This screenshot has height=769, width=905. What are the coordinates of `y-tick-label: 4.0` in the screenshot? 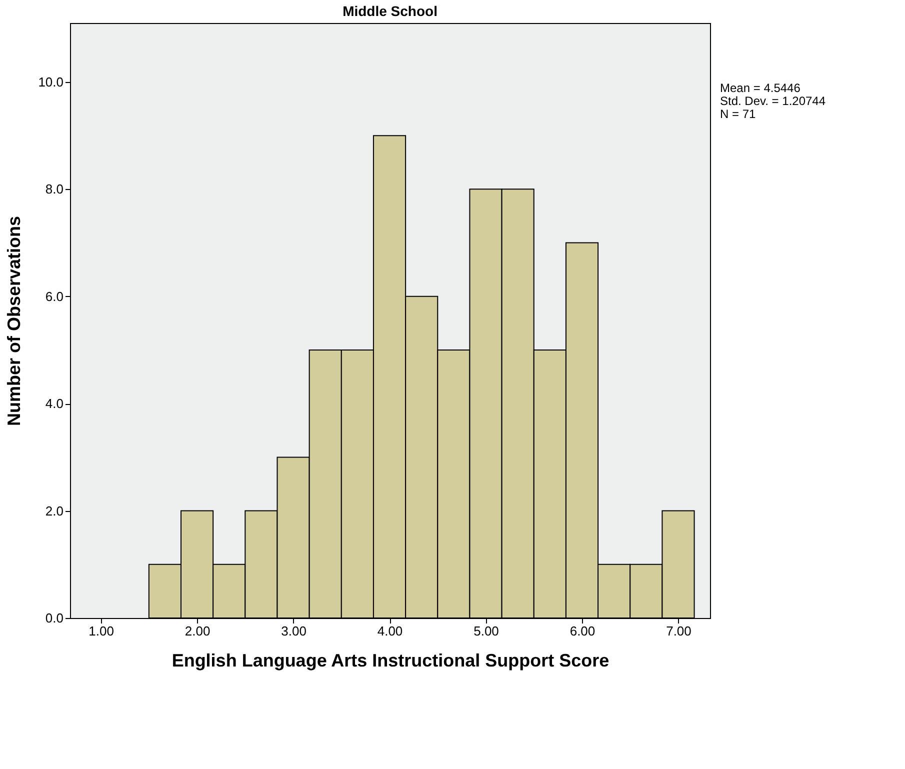 It's located at (54, 404).